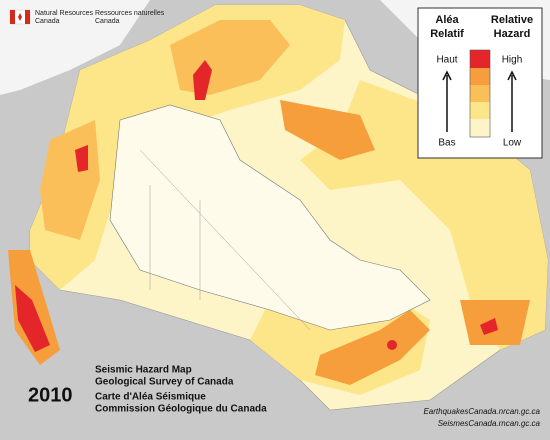 The height and width of the screenshot is (440, 550). I want to click on year: 2010, so click(50, 395).